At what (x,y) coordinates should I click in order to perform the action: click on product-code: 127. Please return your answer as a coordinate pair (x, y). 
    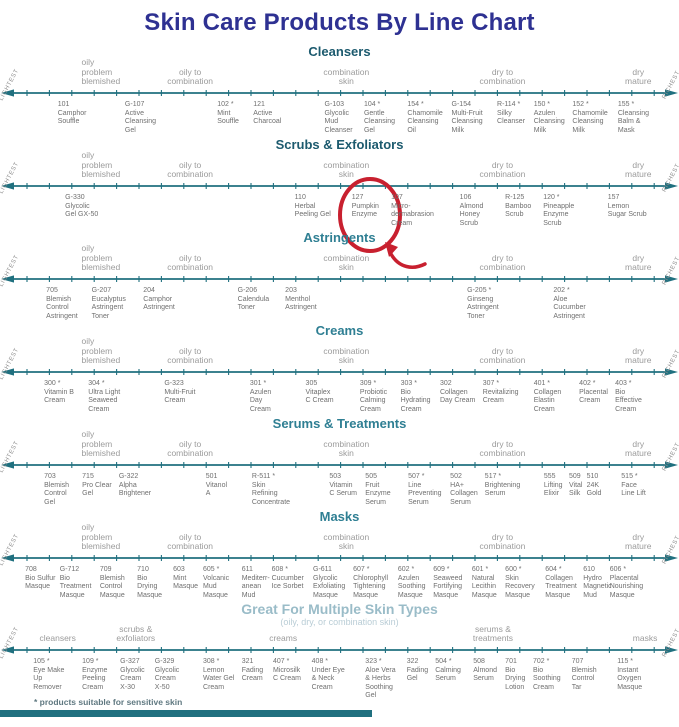
    Looking at the image, I should click on (357, 197).